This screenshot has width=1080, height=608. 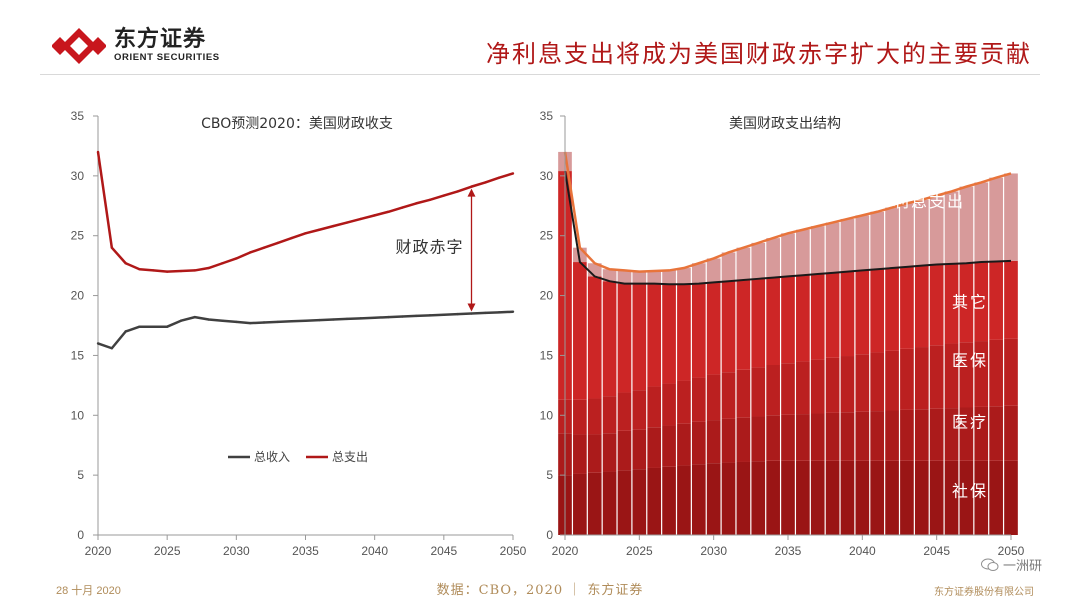 I want to click on y-tick-label: 20, so click(x=78, y=296).